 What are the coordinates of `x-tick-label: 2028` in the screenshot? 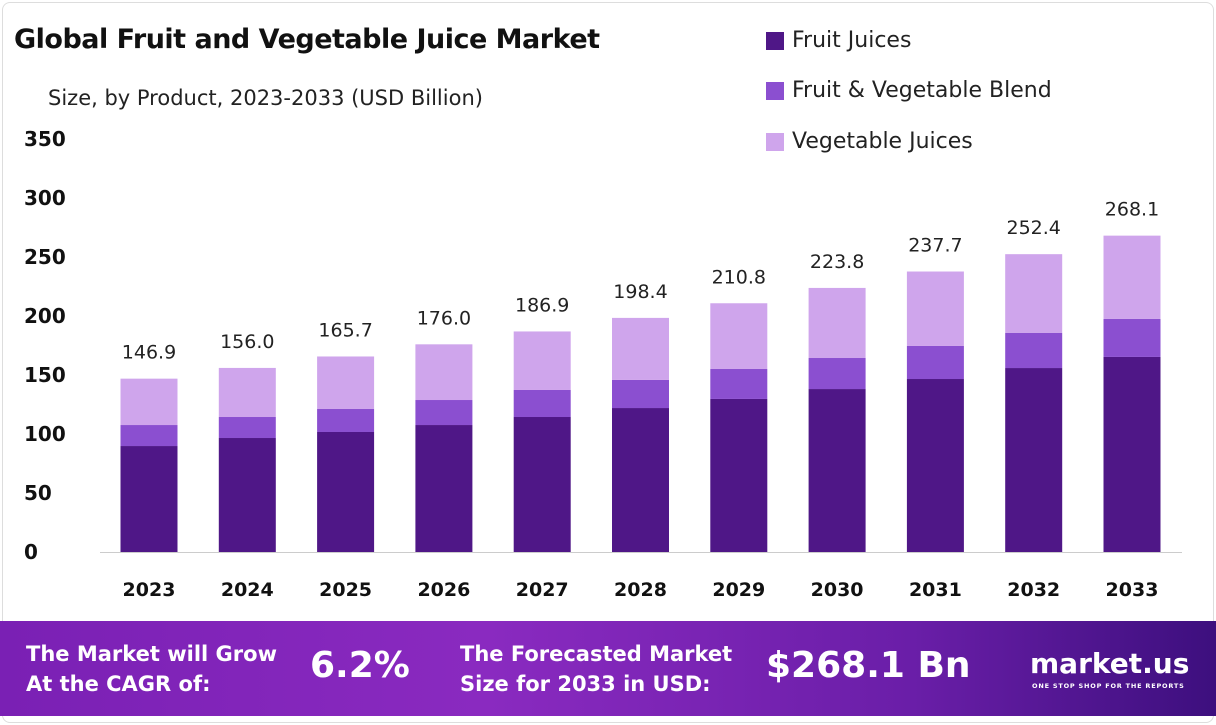 It's located at (640, 590).